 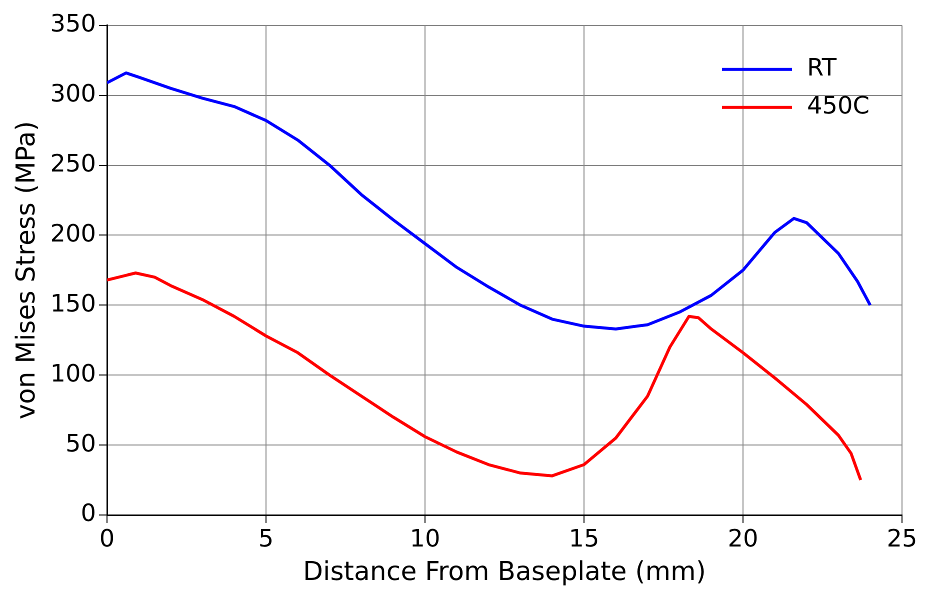 I want to click on x-tick-label: 0, so click(x=107, y=538).